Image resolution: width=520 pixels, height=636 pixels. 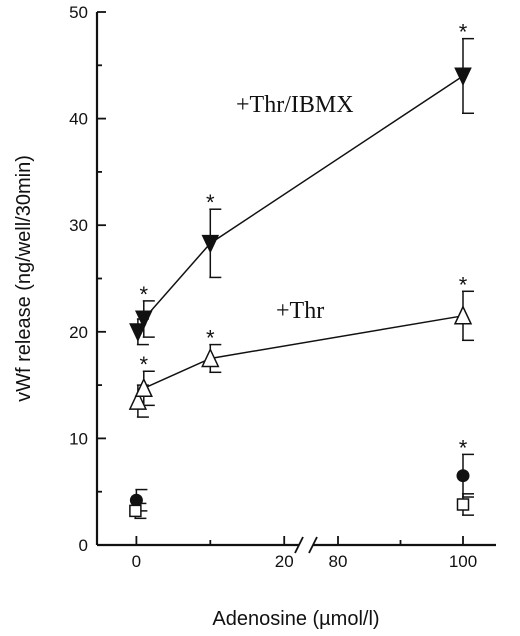 What do you see at coordinates (295, 105) in the screenshot?
I see `series-label-thr-ibmx: +Thr/IBMX` at bounding box center [295, 105].